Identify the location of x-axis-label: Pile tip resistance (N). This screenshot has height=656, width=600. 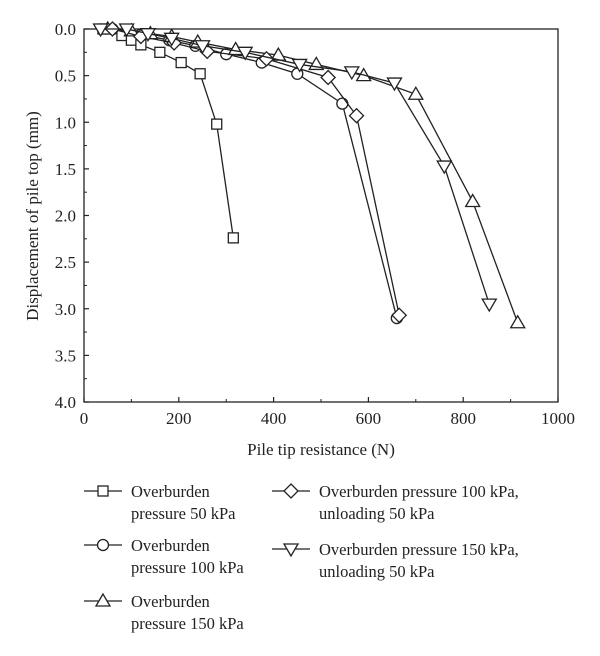
(321, 449).